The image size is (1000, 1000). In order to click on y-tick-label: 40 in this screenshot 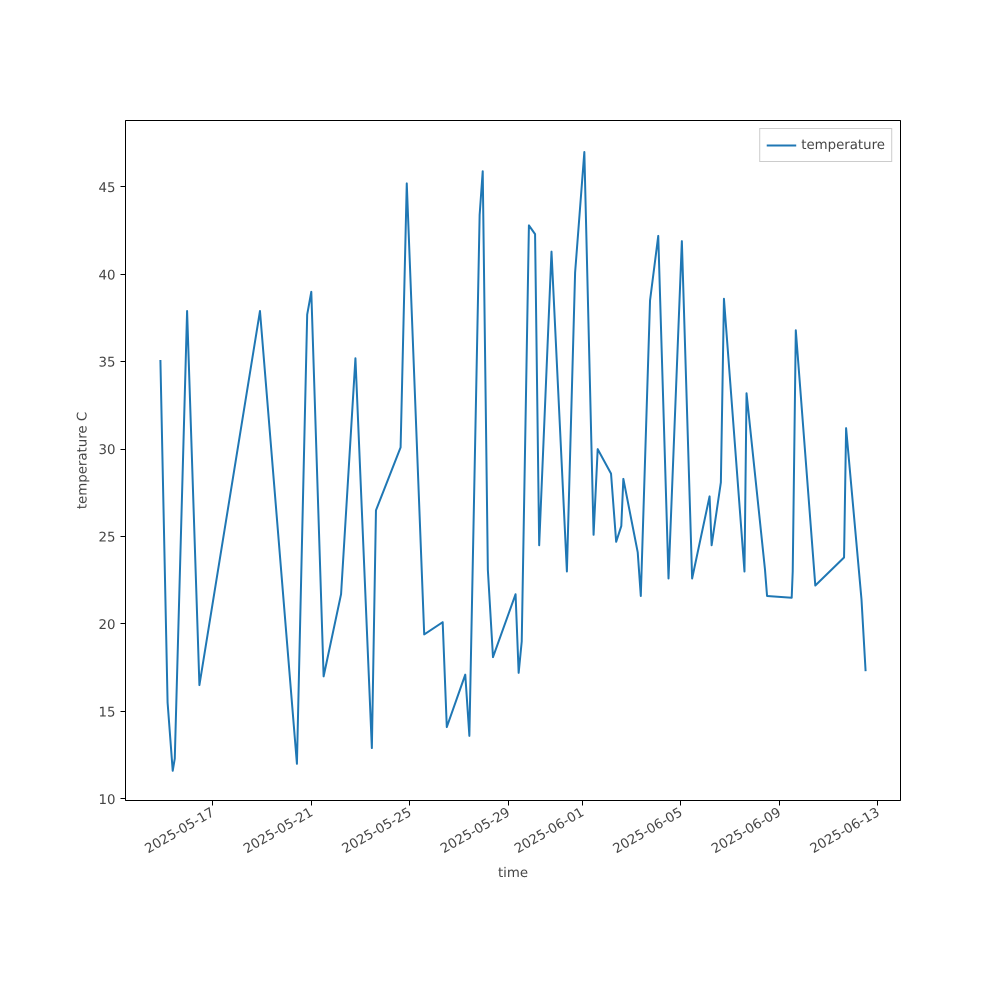, I will do `click(107, 276)`.